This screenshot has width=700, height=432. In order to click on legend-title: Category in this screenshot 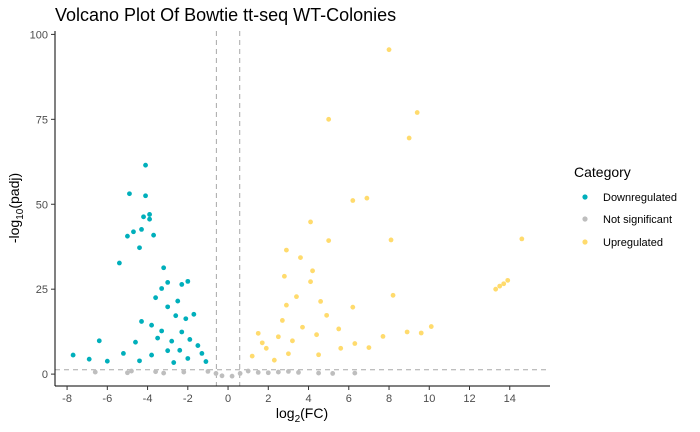, I will do `click(602, 172)`.